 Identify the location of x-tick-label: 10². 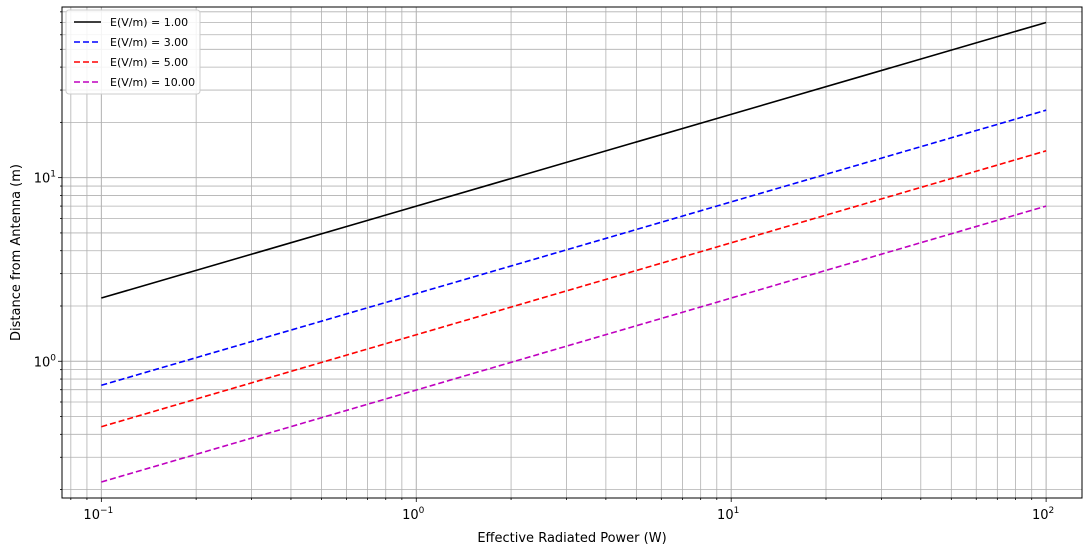
(1043, 514).